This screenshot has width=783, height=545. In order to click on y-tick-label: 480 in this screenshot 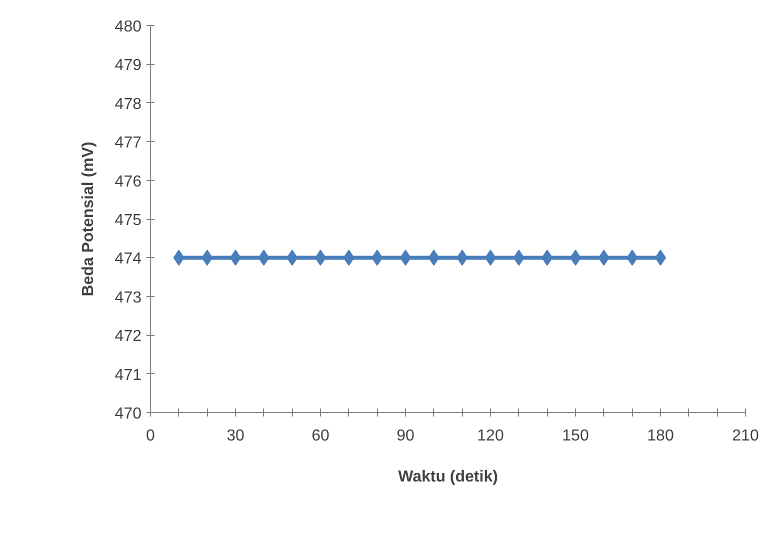, I will do `click(128, 27)`.